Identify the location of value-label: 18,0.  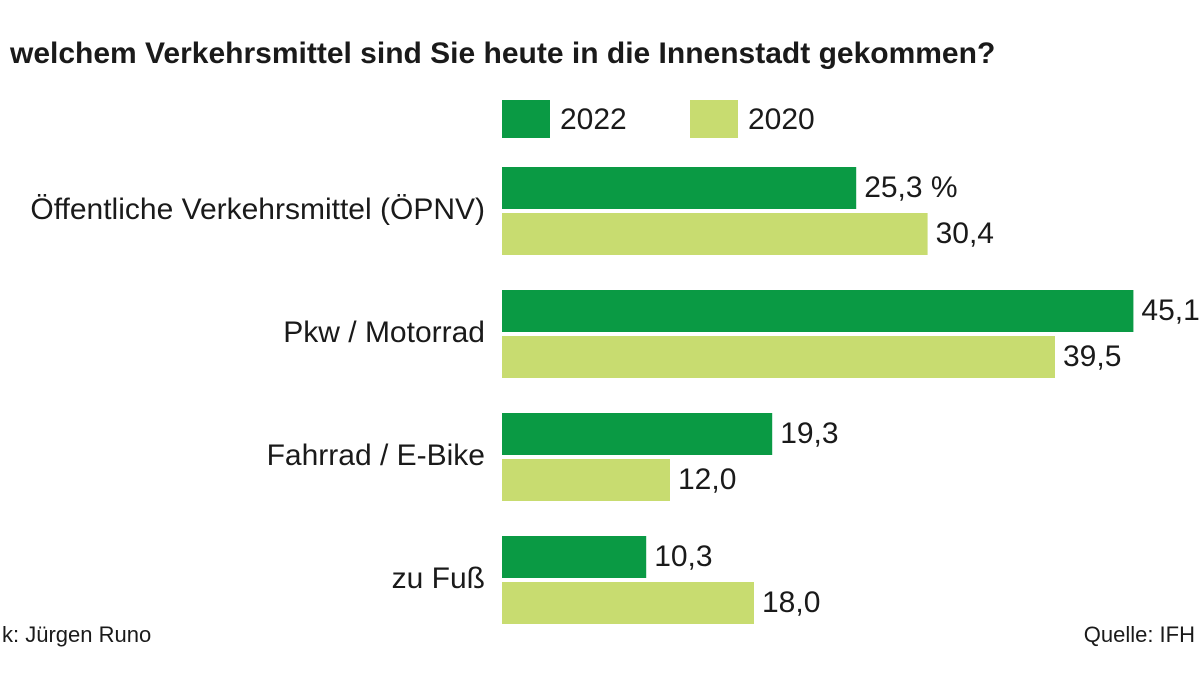
(791, 602).